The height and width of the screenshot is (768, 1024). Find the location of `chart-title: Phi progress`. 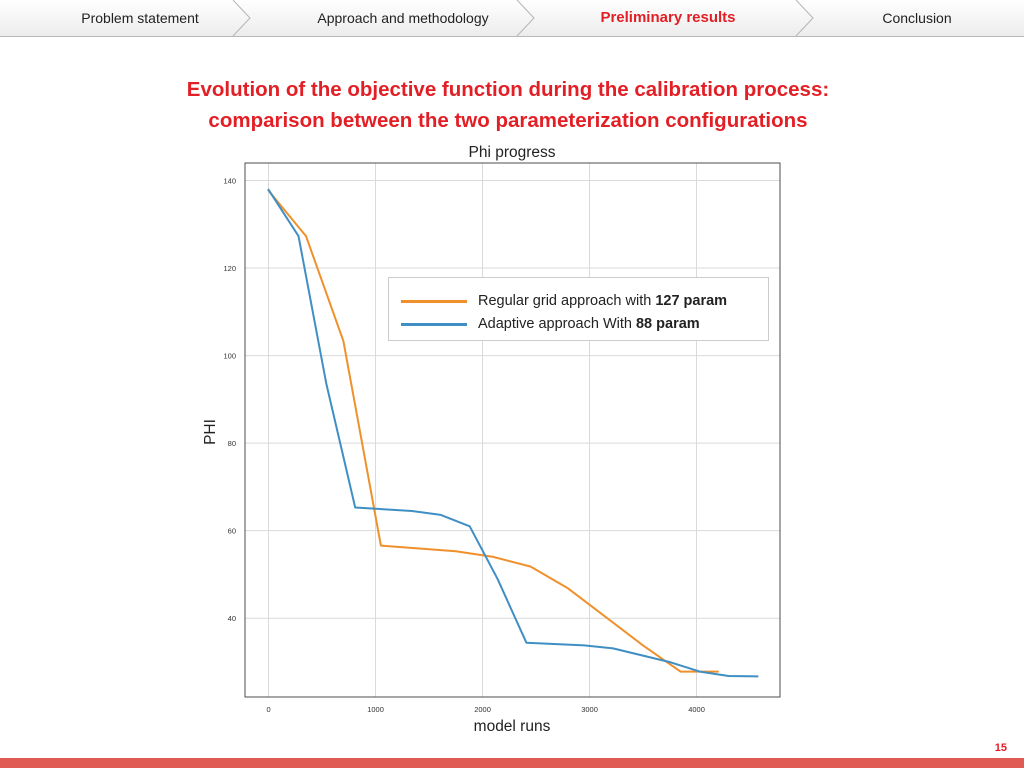

chart-title: Phi progress is located at coordinates (511, 152).